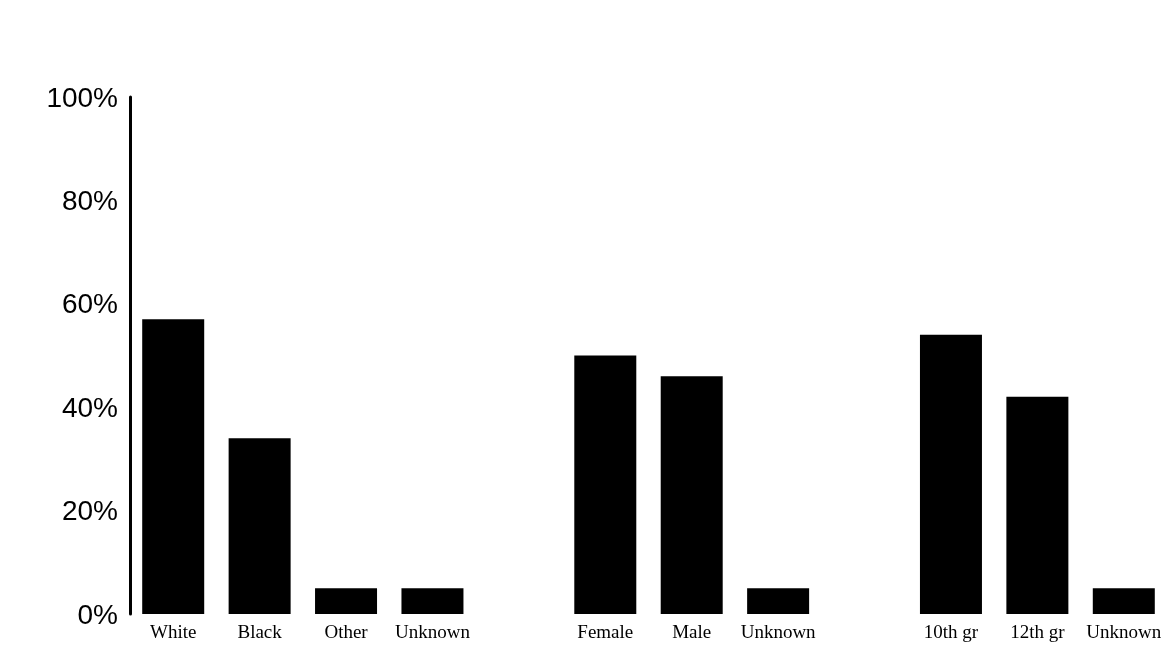 This screenshot has width=1172, height=651. What do you see at coordinates (605, 631) in the screenshot?
I see `x-tick-label: Female` at bounding box center [605, 631].